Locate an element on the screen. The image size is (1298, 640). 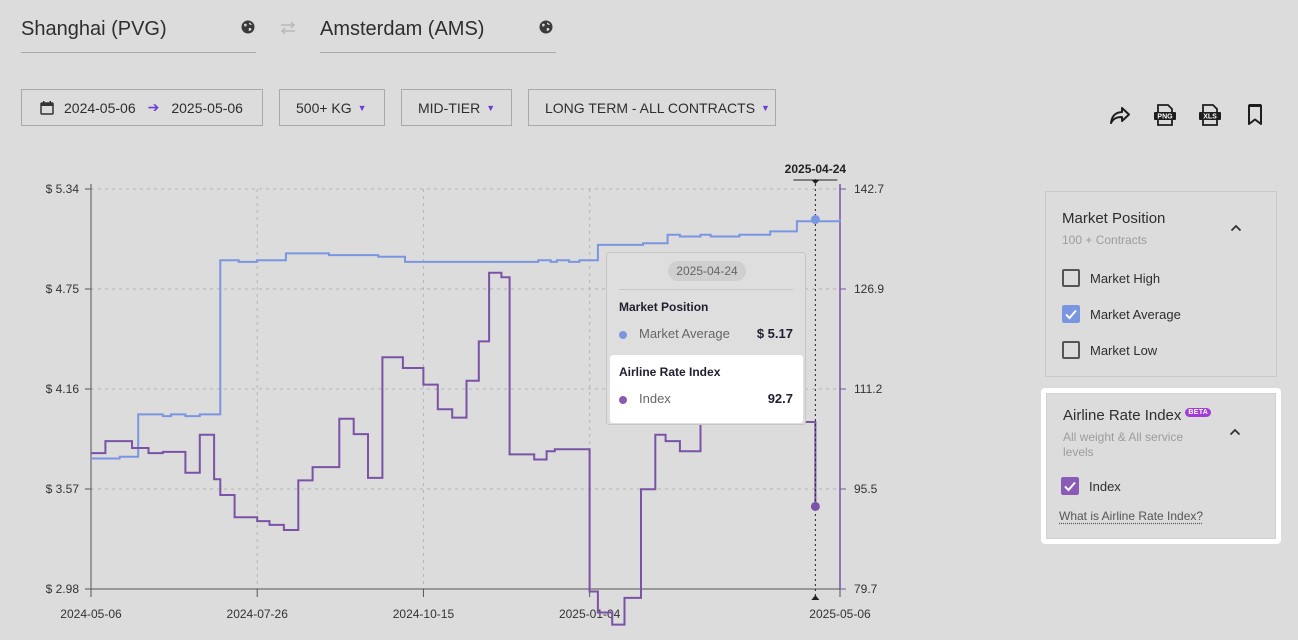
tooltip-section-airline-rate-index: Airline Rate Index is located at coordinates (670, 372).